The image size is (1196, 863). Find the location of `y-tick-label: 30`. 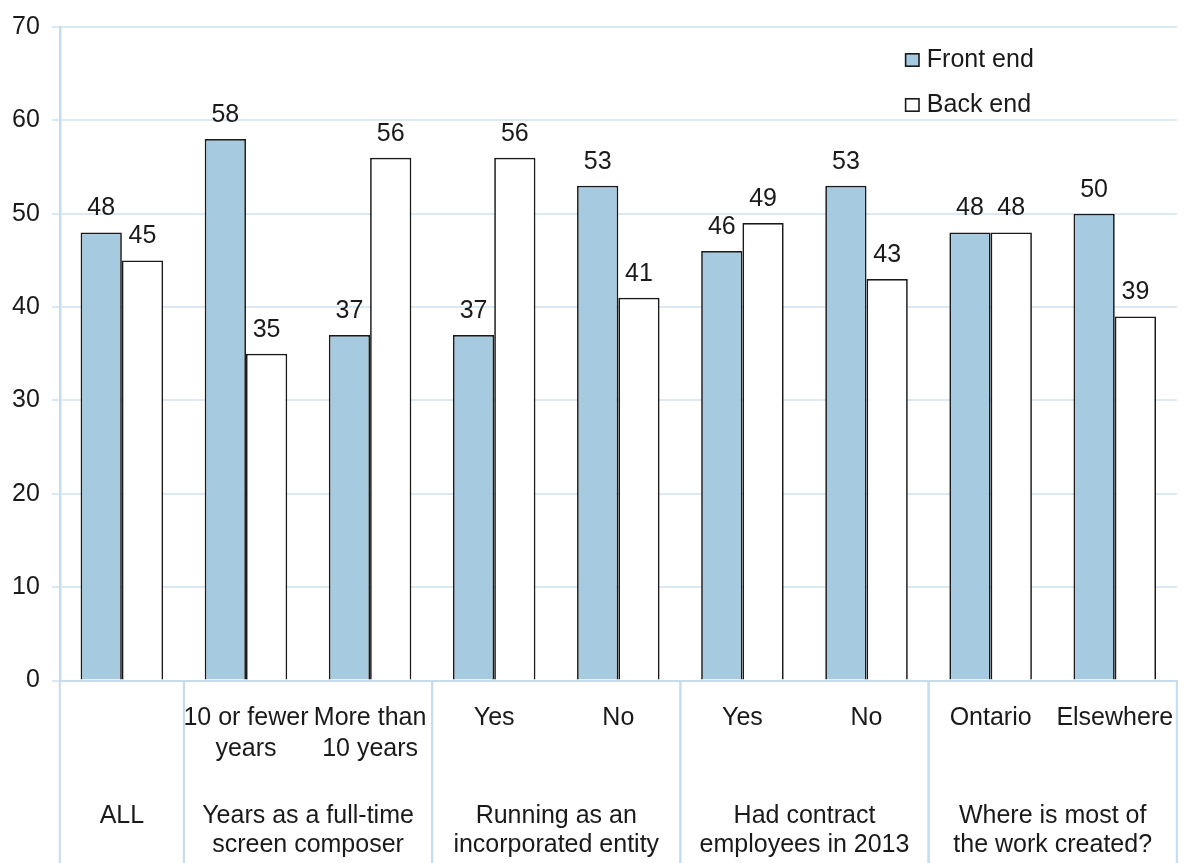

y-tick-label: 30 is located at coordinates (26, 398).